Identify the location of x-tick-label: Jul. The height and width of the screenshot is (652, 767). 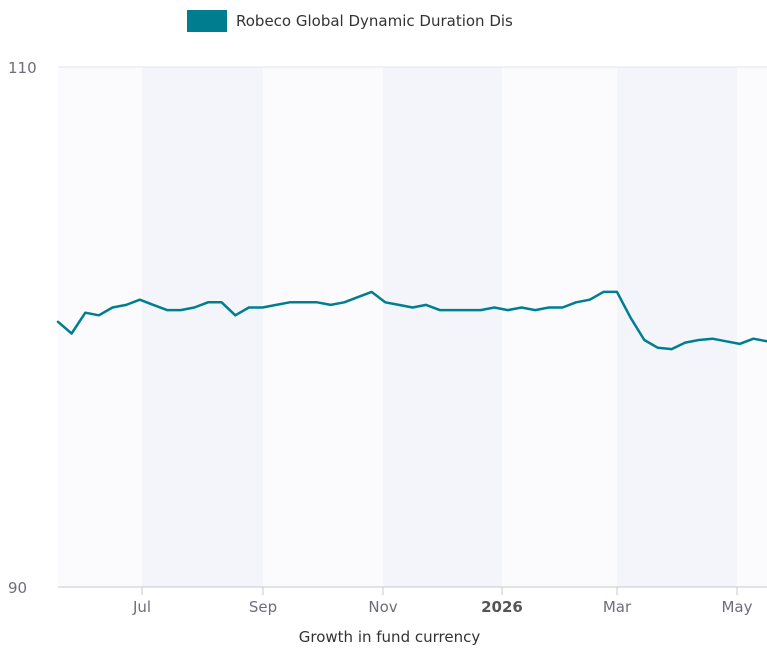
(141, 607).